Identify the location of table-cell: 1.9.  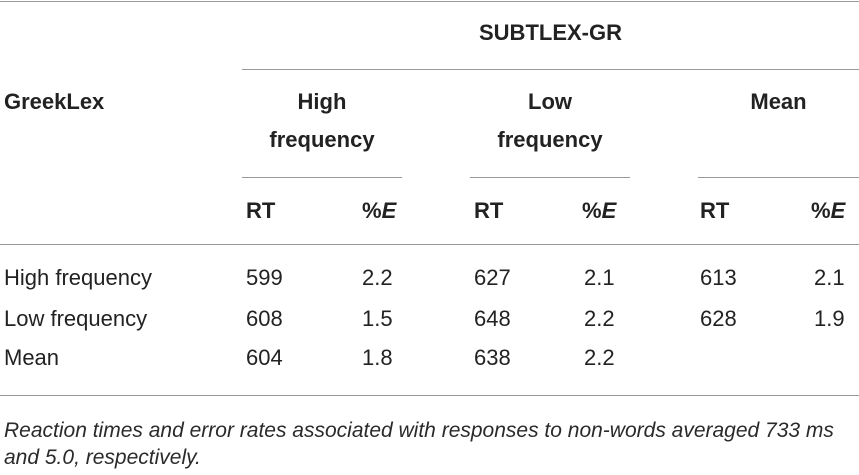
(829, 318).